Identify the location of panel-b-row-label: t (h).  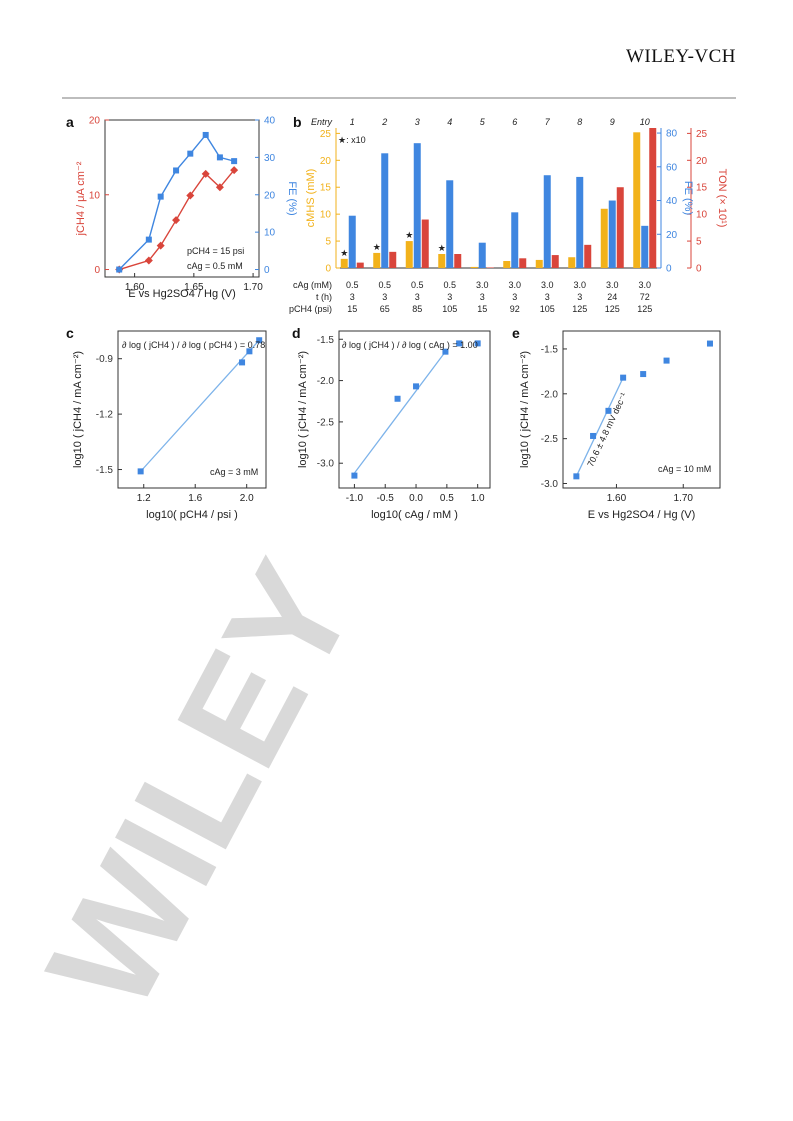
(324, 297).